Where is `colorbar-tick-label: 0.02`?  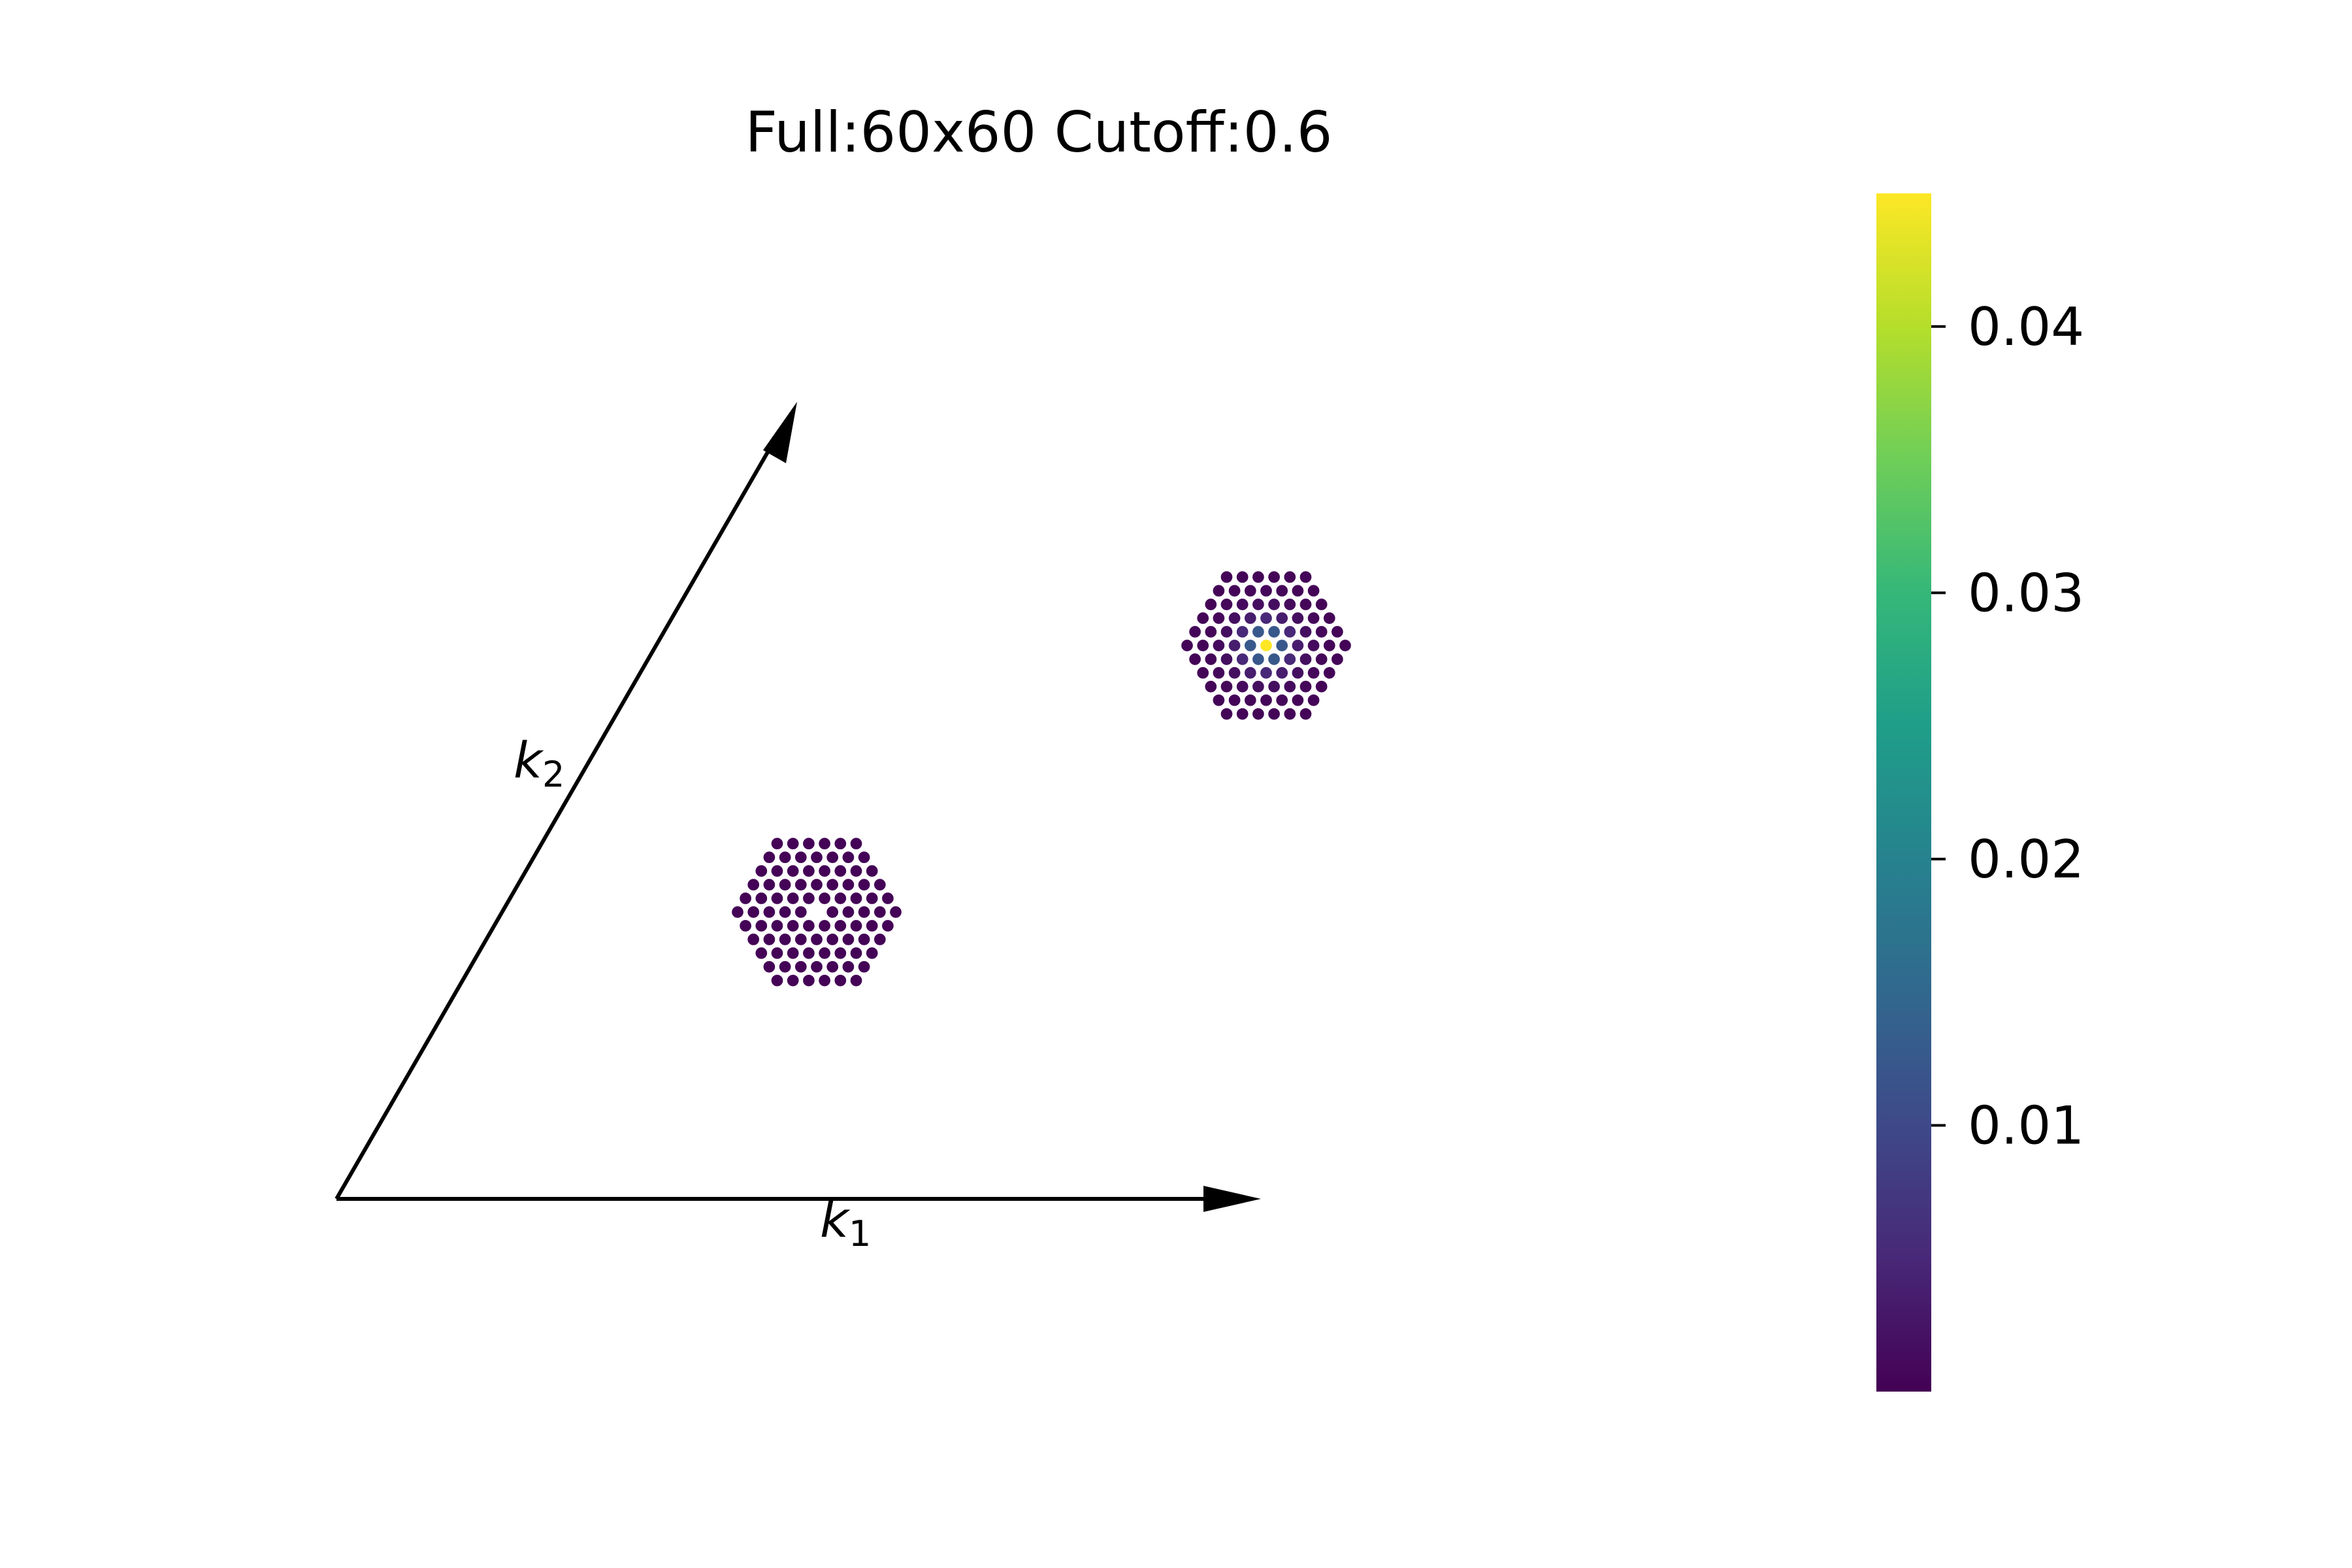 colorbar-tick-label: 0.02 is located at coordinates (2026, 859).